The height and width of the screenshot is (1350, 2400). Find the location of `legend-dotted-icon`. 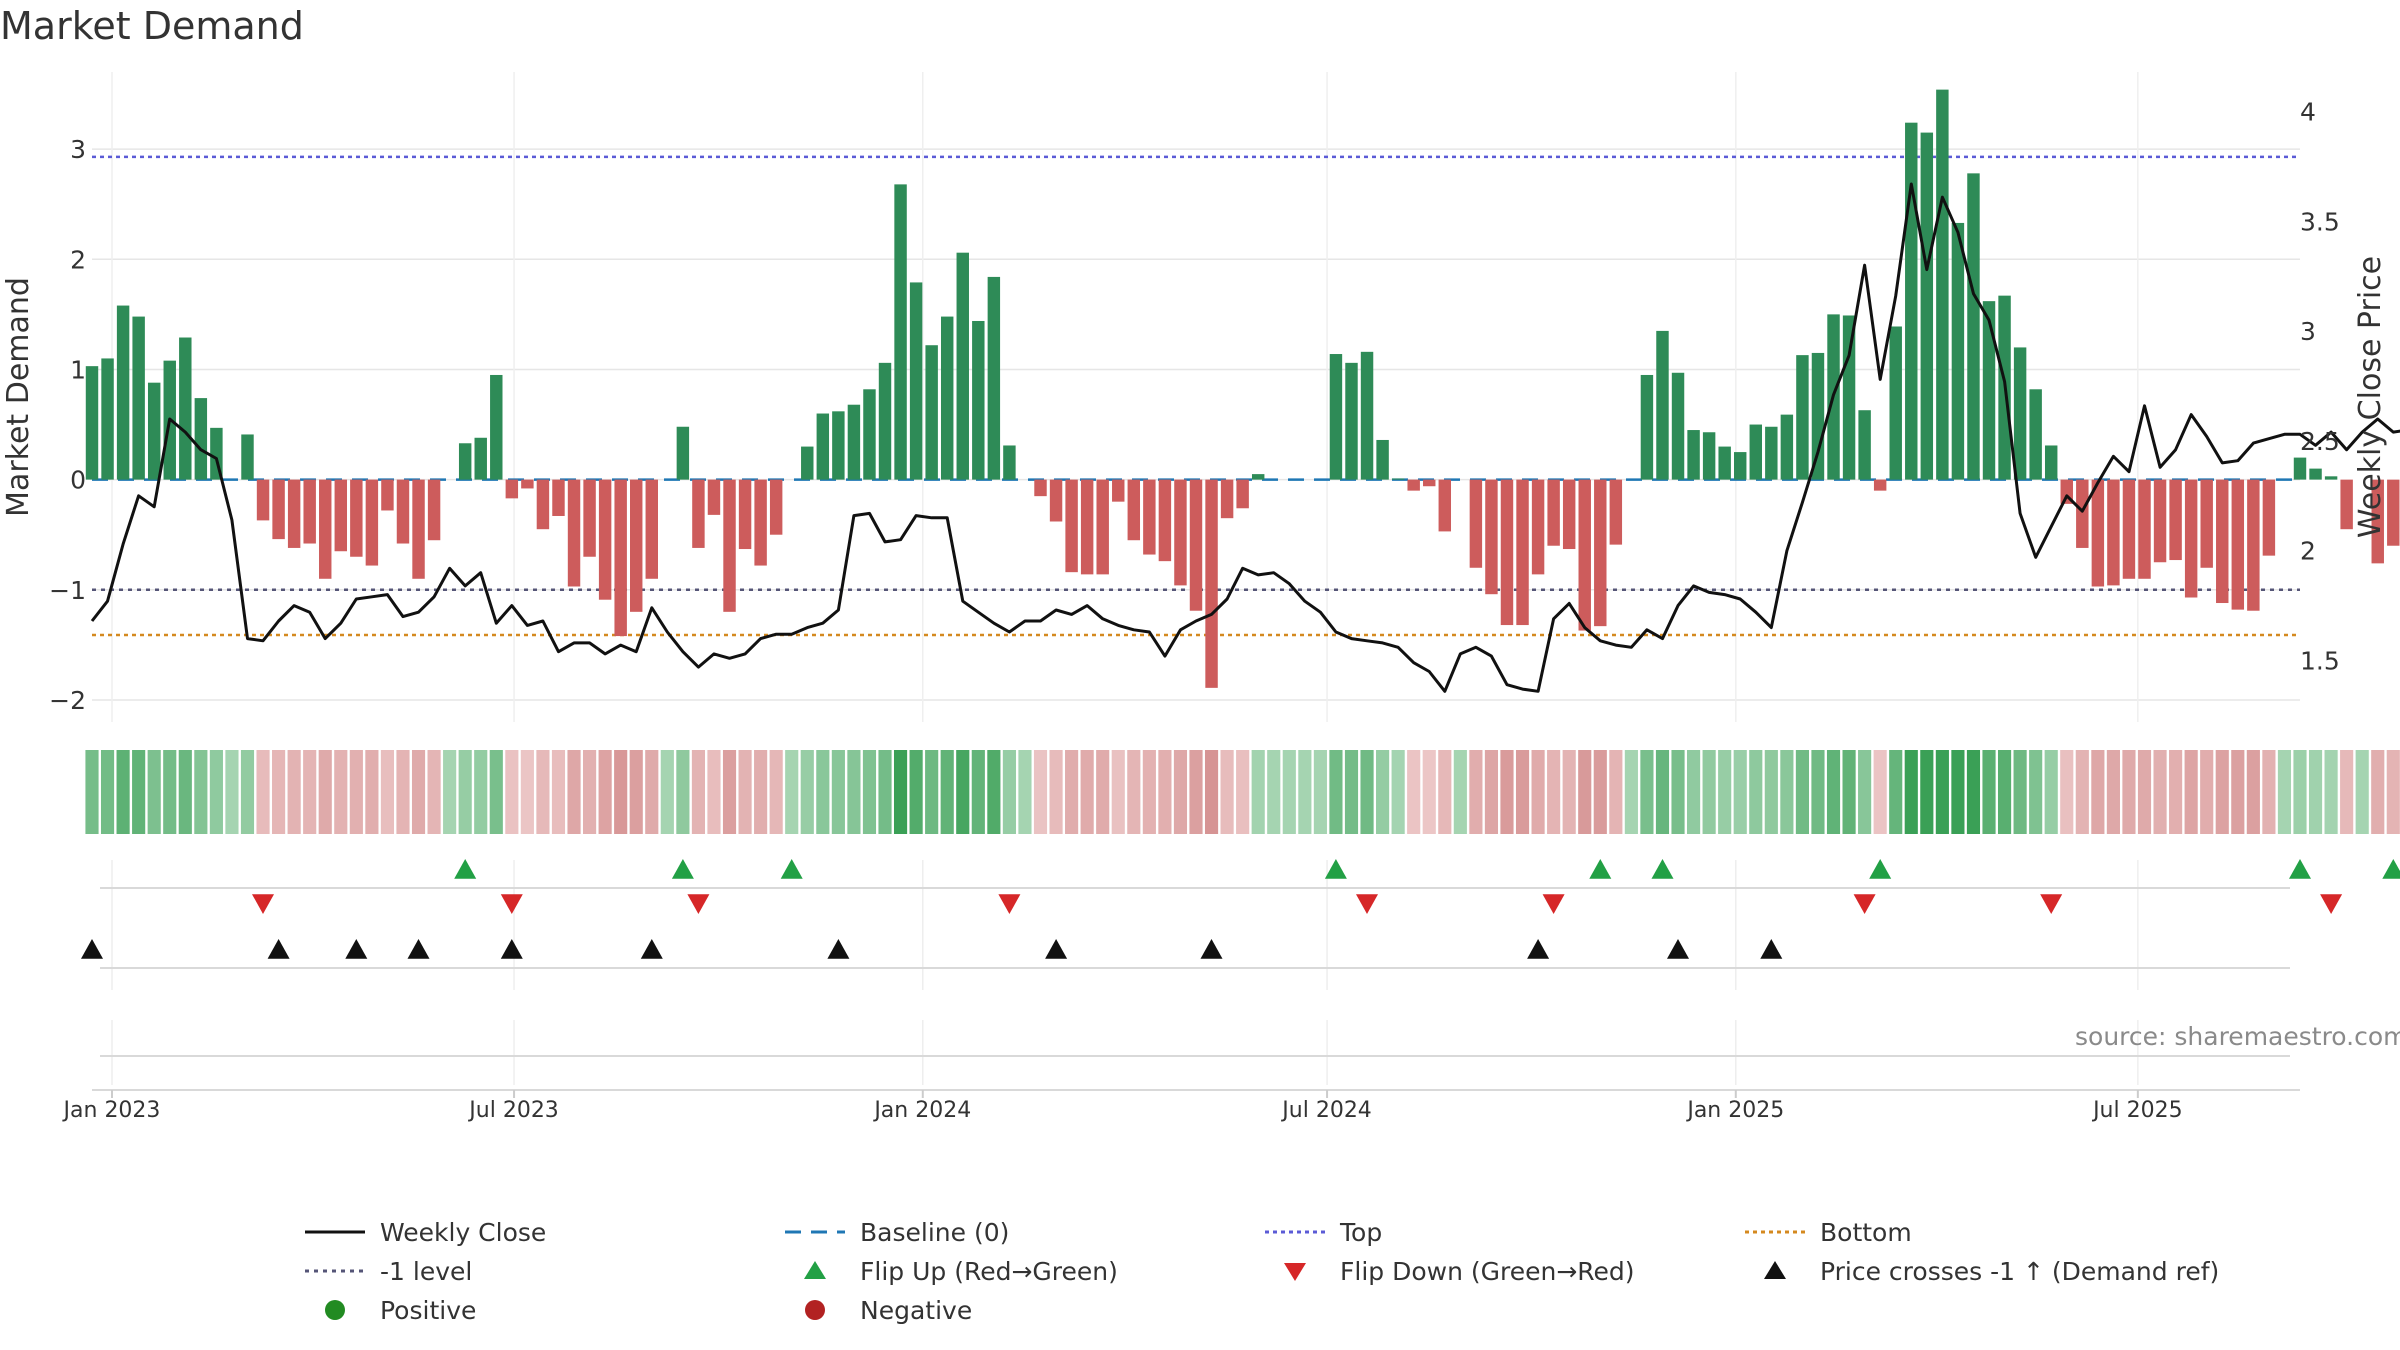

legend-dotted-icon is located at coordinates (1775, 1232).